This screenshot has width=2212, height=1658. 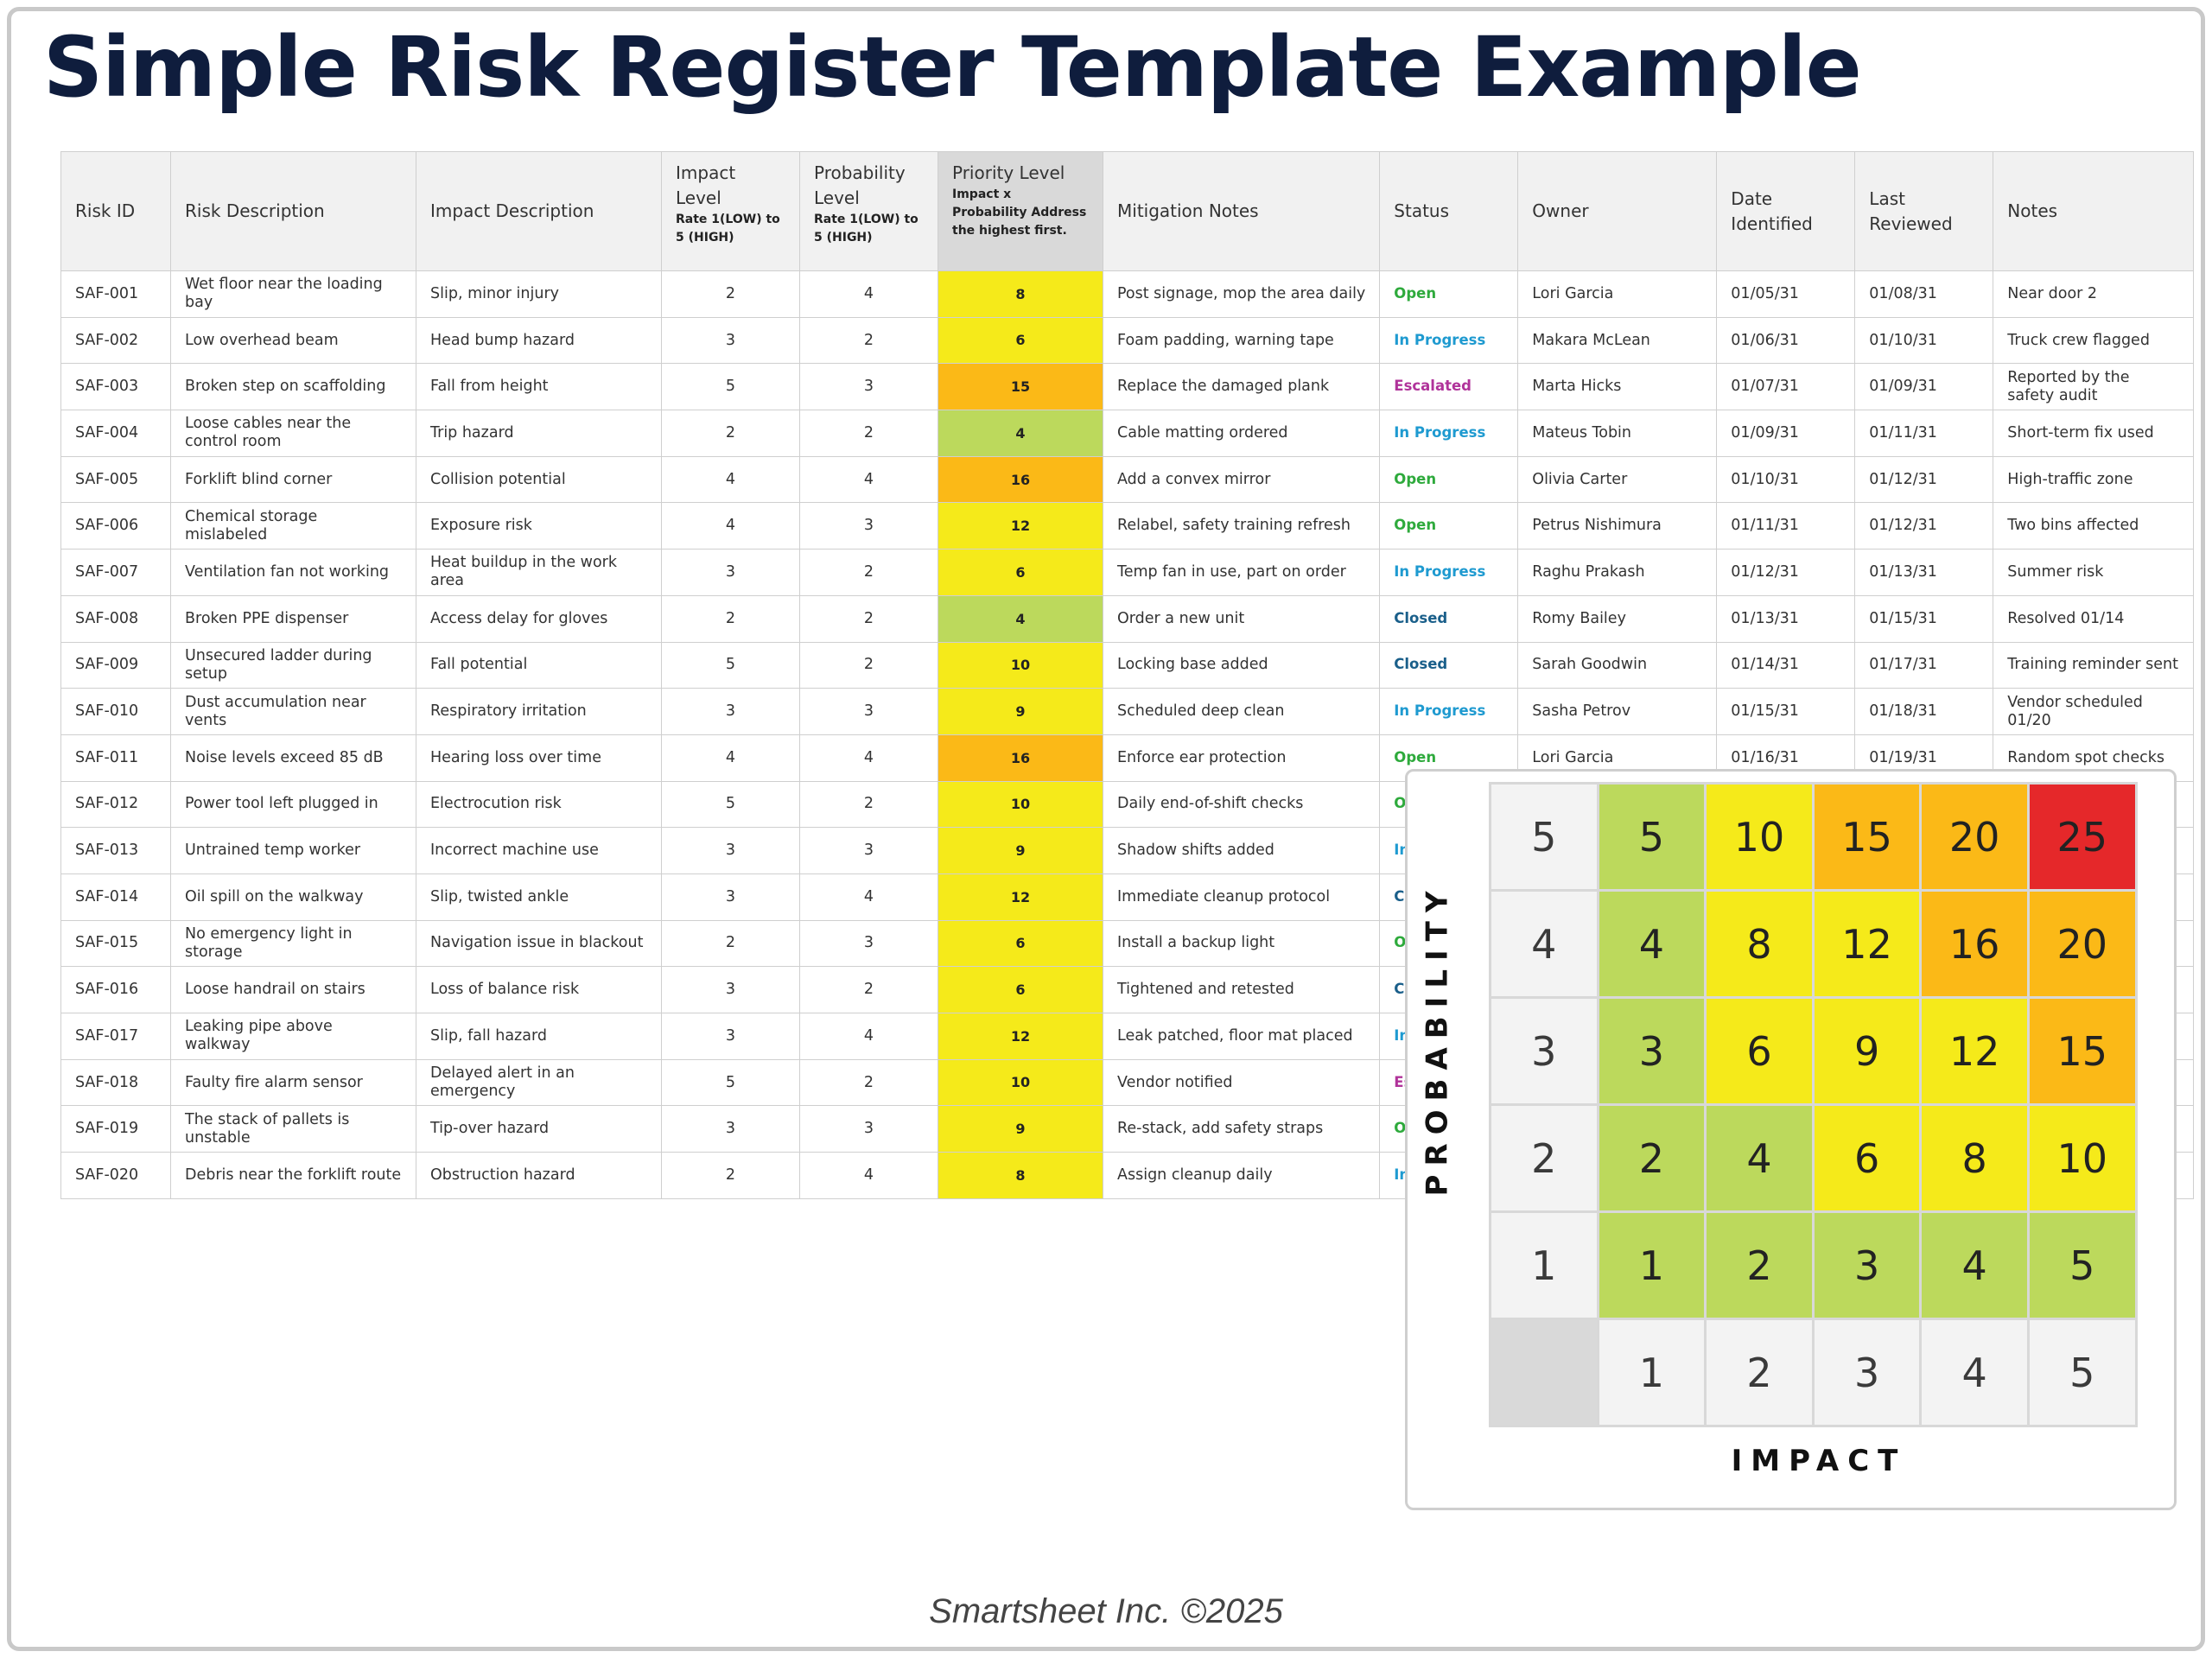 I want to click on cell-risk-id: SAF-001, so click(x=115, y=294).